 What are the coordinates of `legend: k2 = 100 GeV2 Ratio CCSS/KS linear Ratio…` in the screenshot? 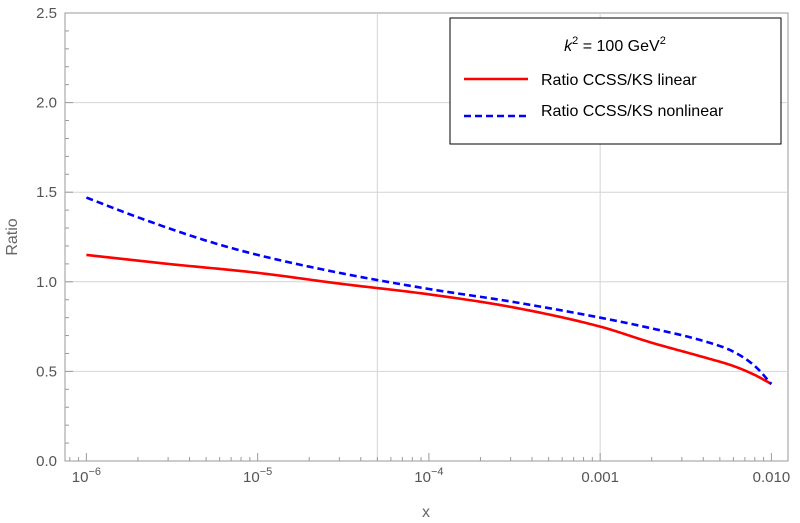 It's located at (615, 81).